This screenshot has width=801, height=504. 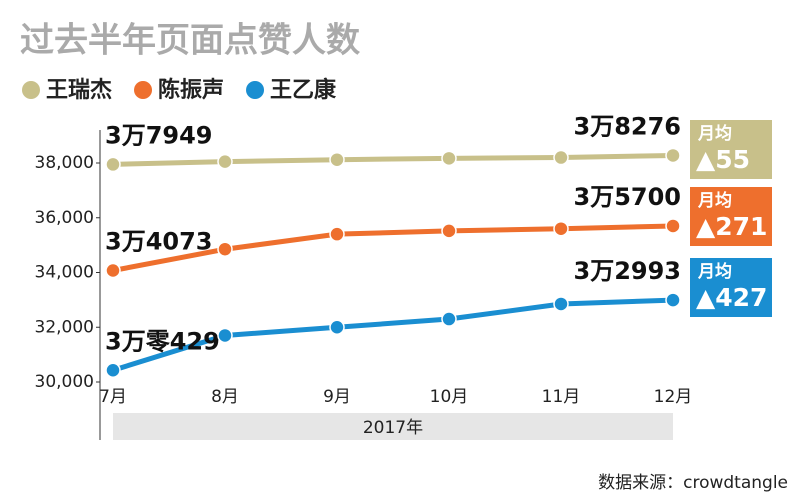 I want to click on value-label: 3万2993, so click(x=628, y=271).